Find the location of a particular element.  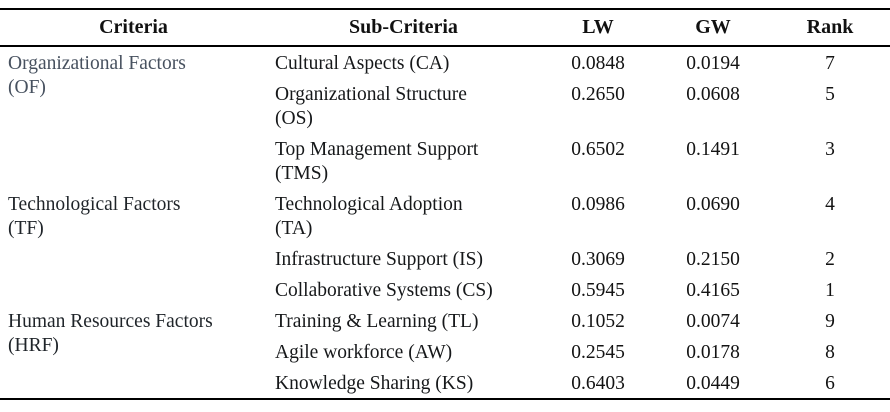

sub-criteria-cell: Agile workforce (AW) is located at coordinates (403, 351).